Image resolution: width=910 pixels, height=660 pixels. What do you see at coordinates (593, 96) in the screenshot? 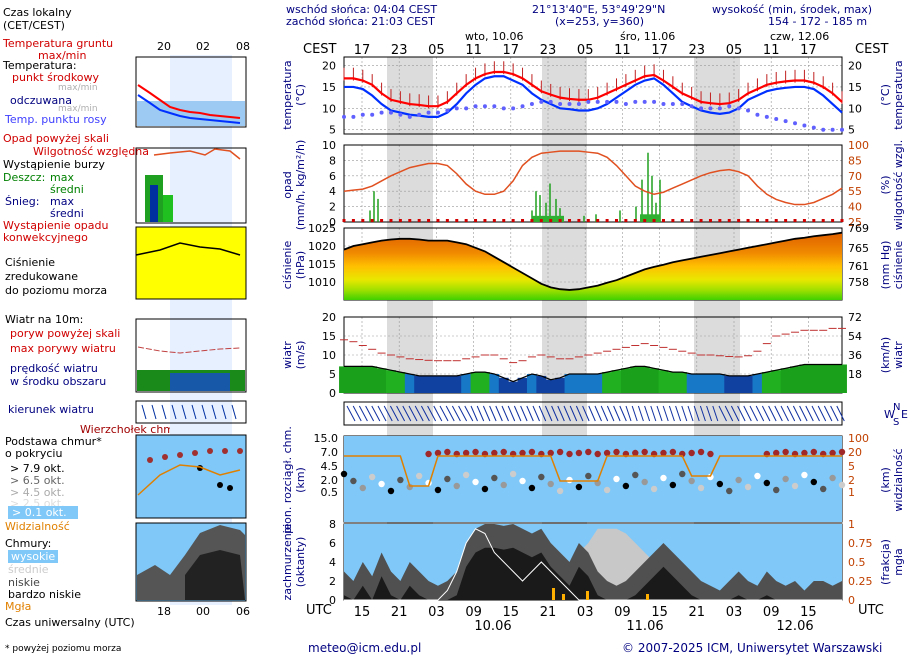
I see `feel-temp-line` at bounding box center [593, 96].